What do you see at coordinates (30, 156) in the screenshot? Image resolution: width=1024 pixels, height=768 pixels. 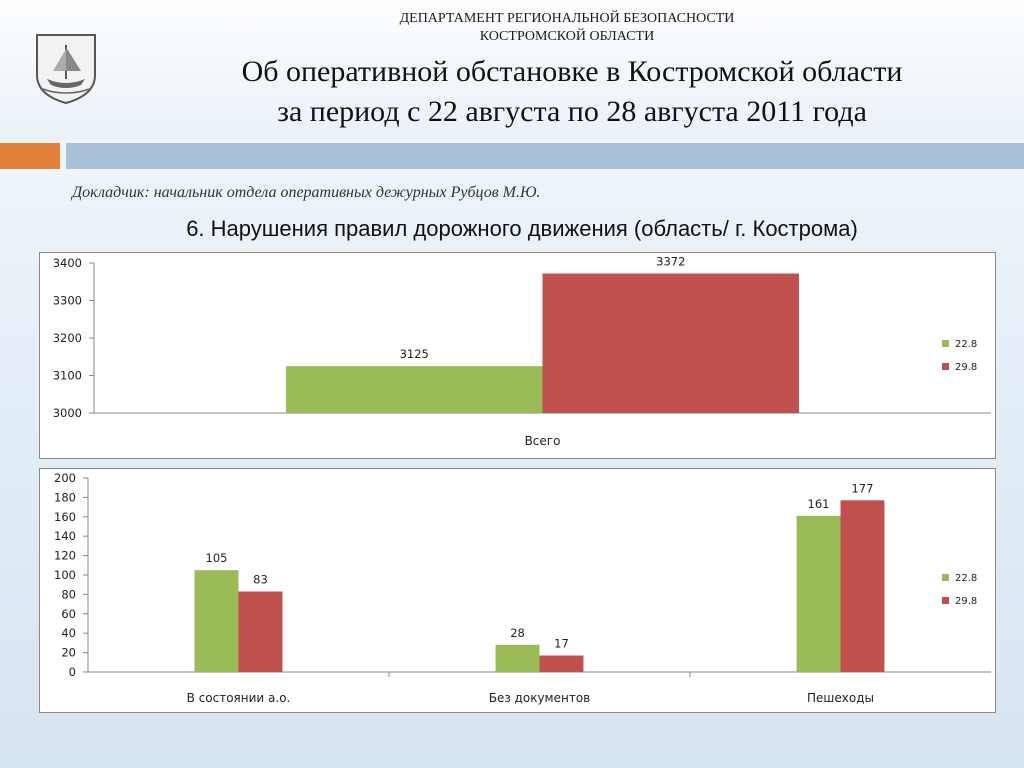 I see `orange-accent-band` at bounding box center [30, 156].